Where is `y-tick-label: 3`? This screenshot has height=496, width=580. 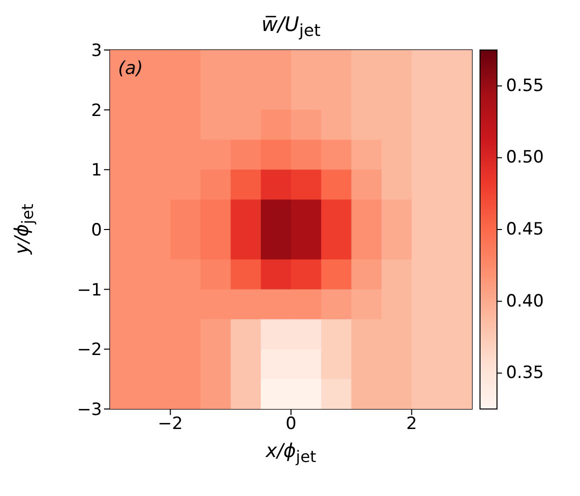 y-tick-label: 3 is located at coordinates (96, 51).